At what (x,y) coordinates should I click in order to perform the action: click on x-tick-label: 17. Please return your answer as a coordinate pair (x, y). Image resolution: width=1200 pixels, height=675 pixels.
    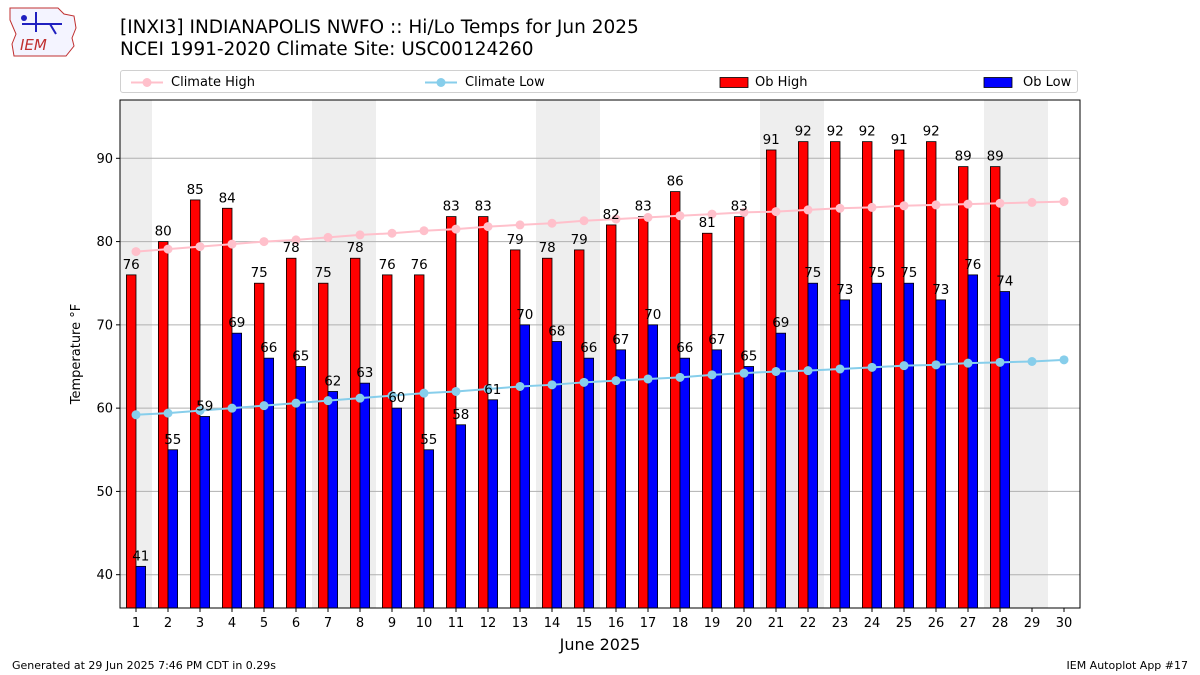
    Looking at the image, I should click on (648, 623).